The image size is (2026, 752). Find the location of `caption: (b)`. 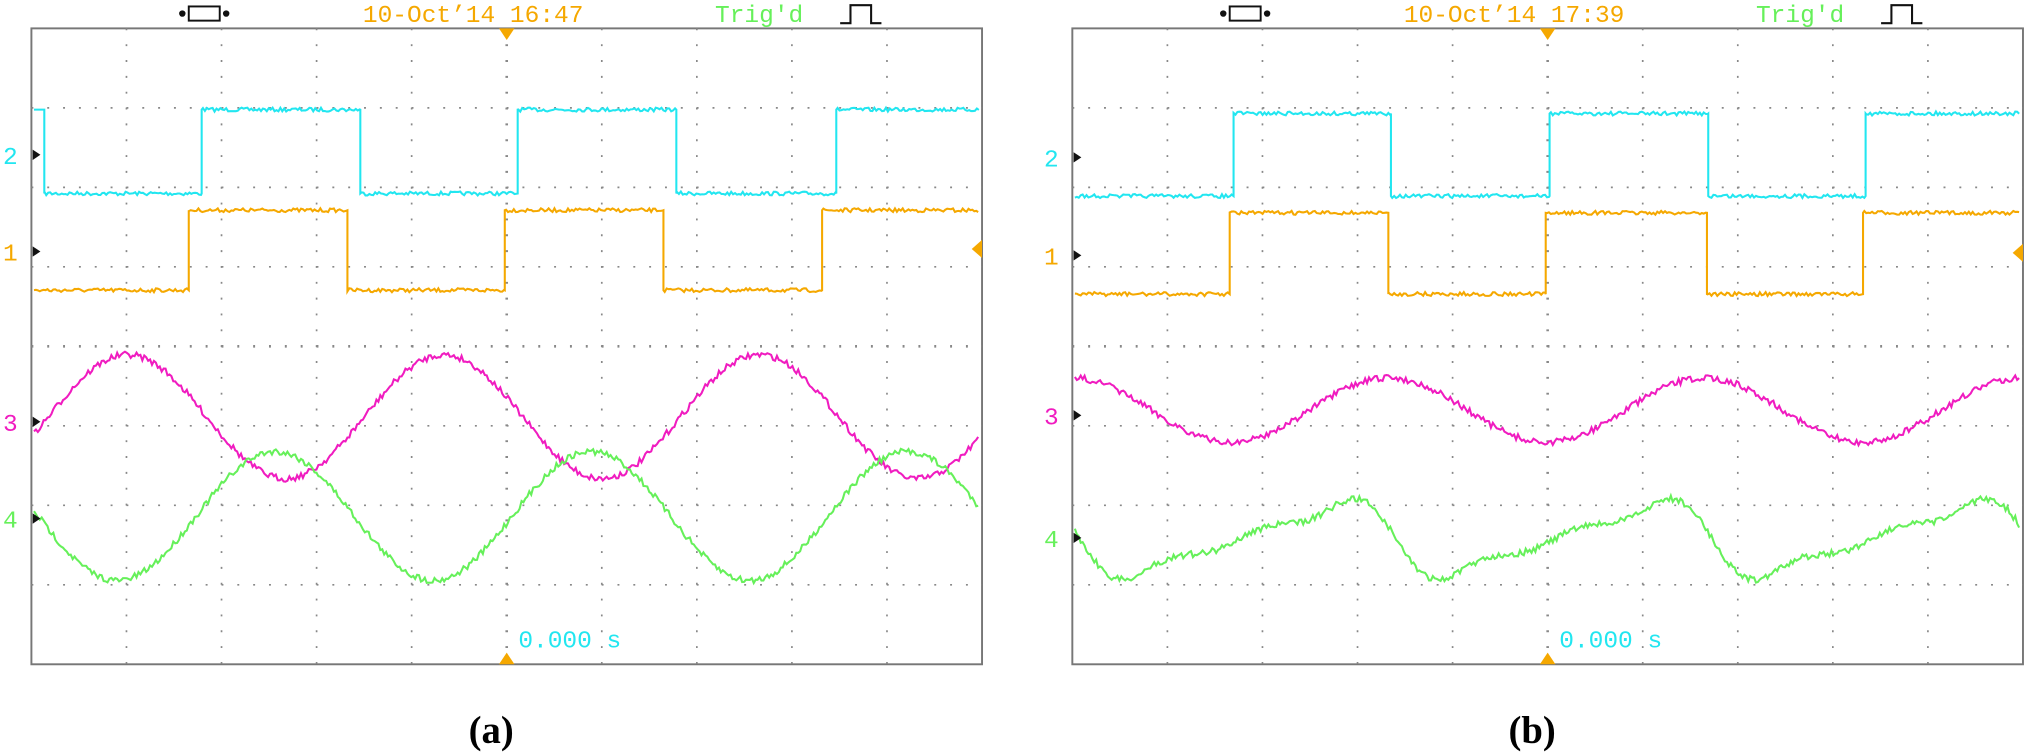

caption: (b) is located at coordinates (1532, 731).